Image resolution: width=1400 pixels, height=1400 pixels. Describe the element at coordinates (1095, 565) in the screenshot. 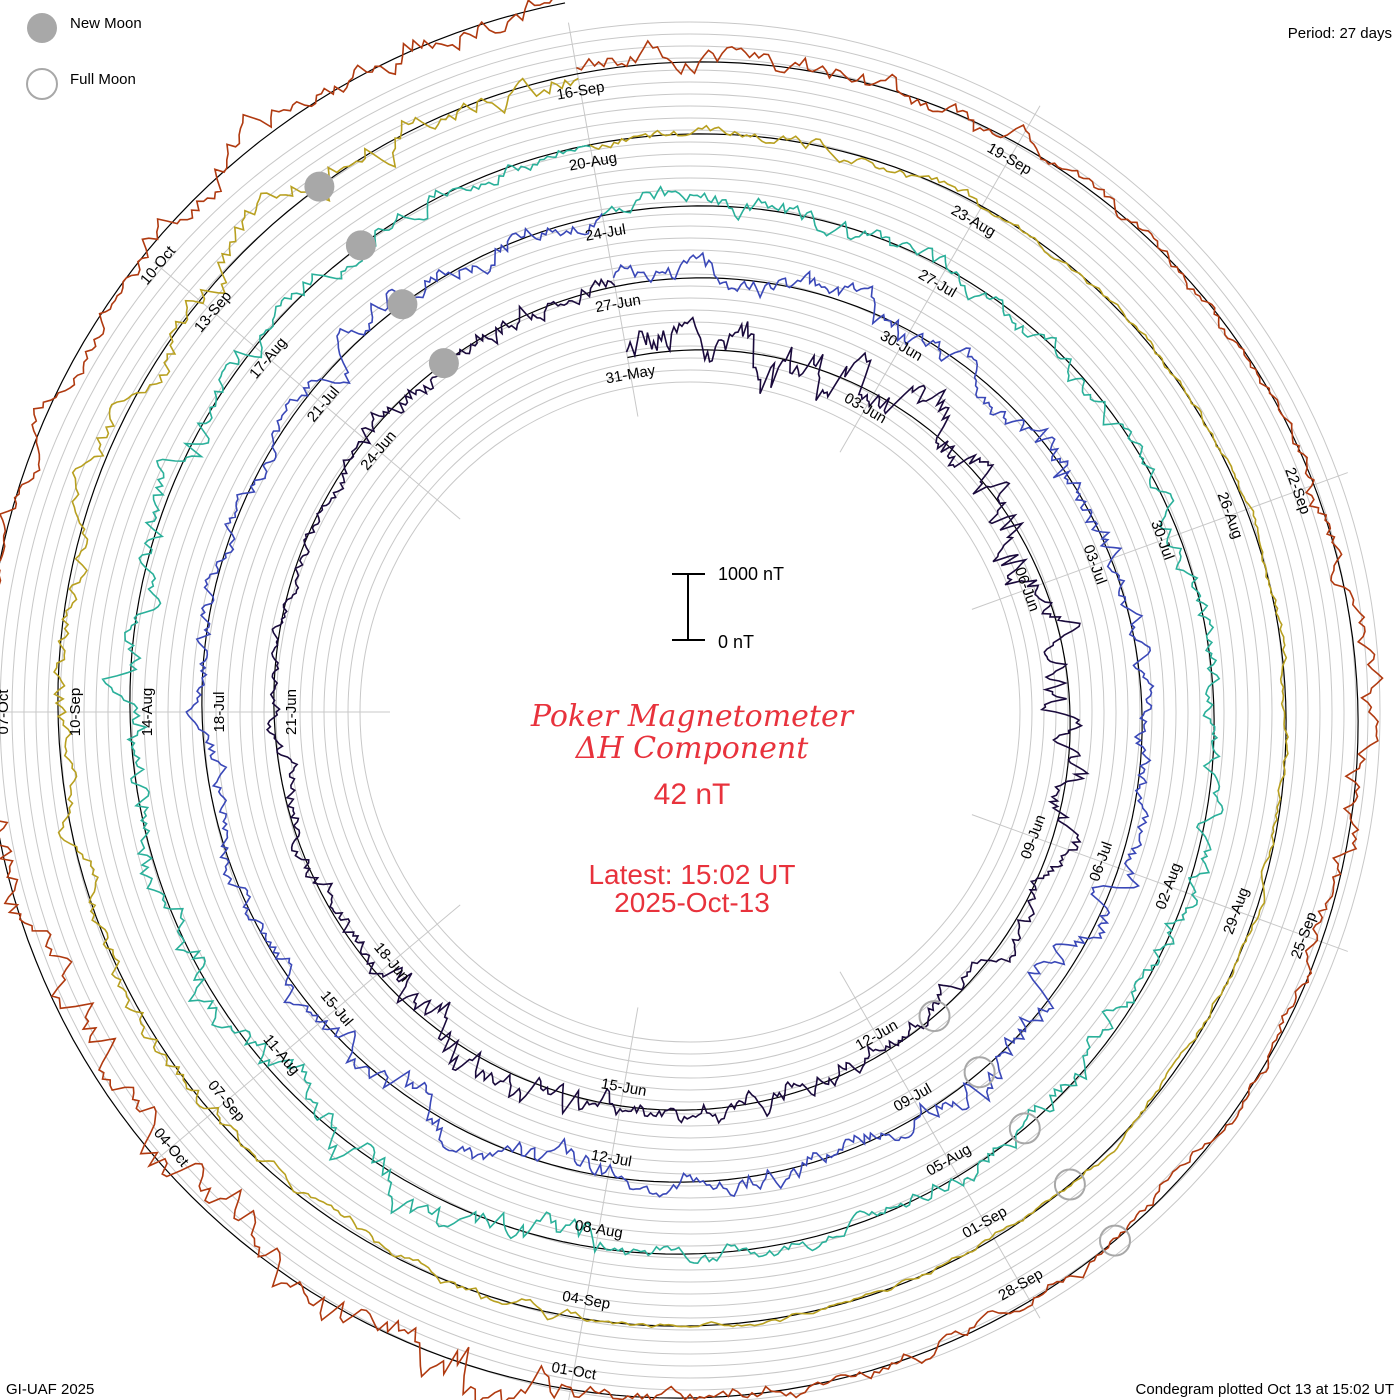

I see `date-label: 03-Jul` at that location.